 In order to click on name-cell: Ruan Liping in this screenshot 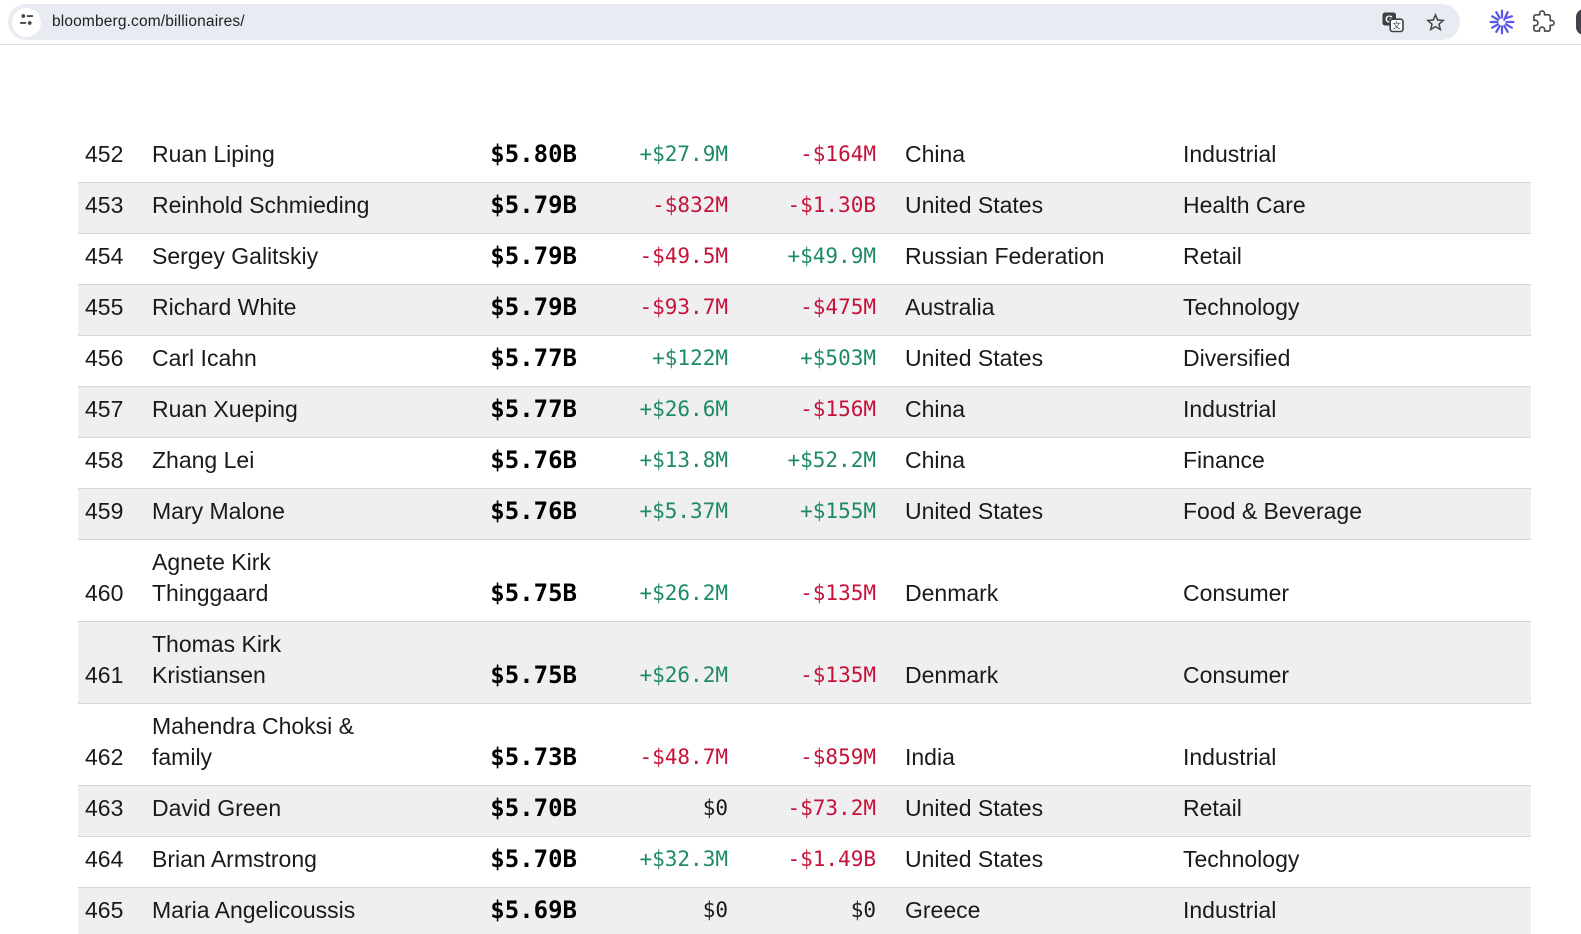, I will do `click(213, 154)`.